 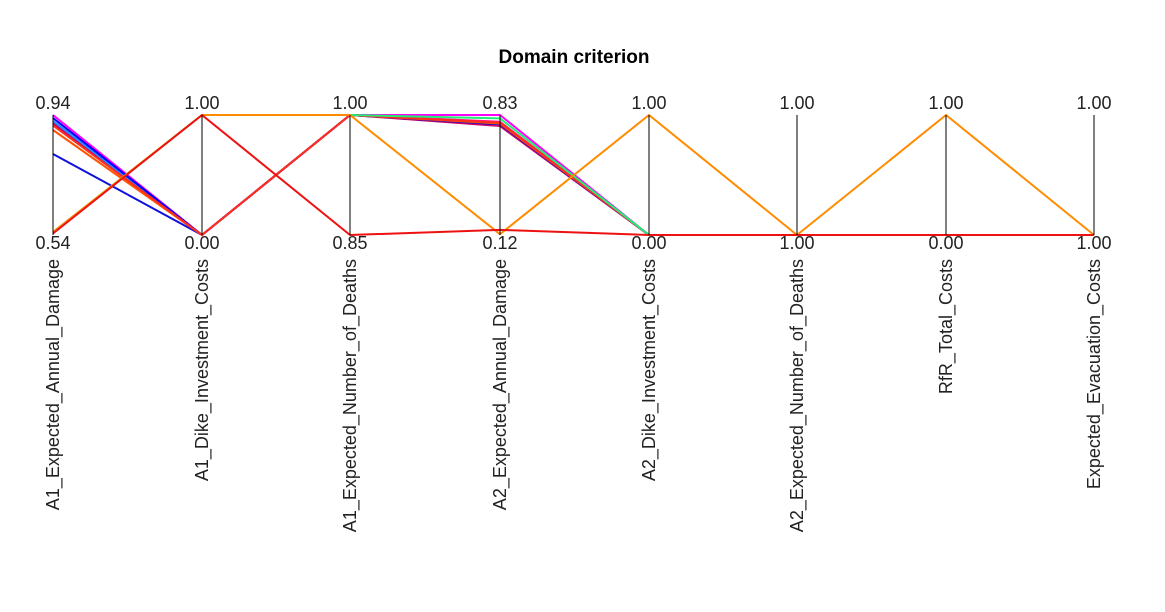 I want to click on axis-min-label-6: 0.00, so click(x=945, y=243).